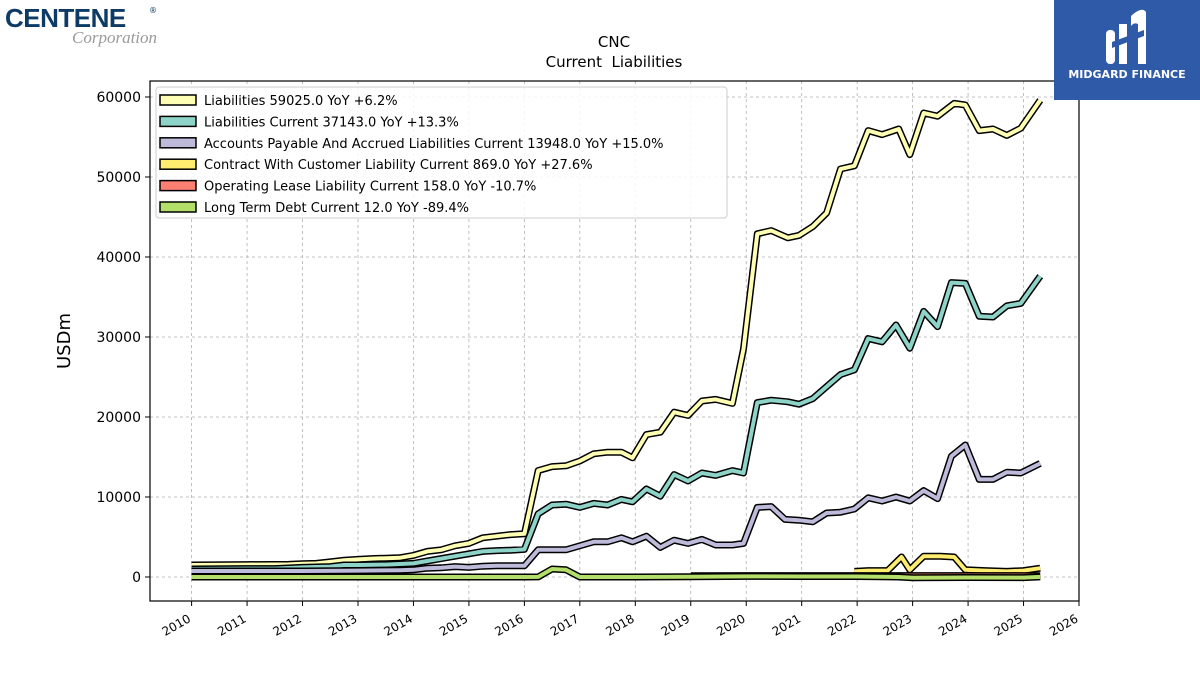 The image size is (1200, 675). What do you see at coordinates (841, 624) in the screenshot?
I see `x-tick-label: 2022` at bounding box center [841, 624].